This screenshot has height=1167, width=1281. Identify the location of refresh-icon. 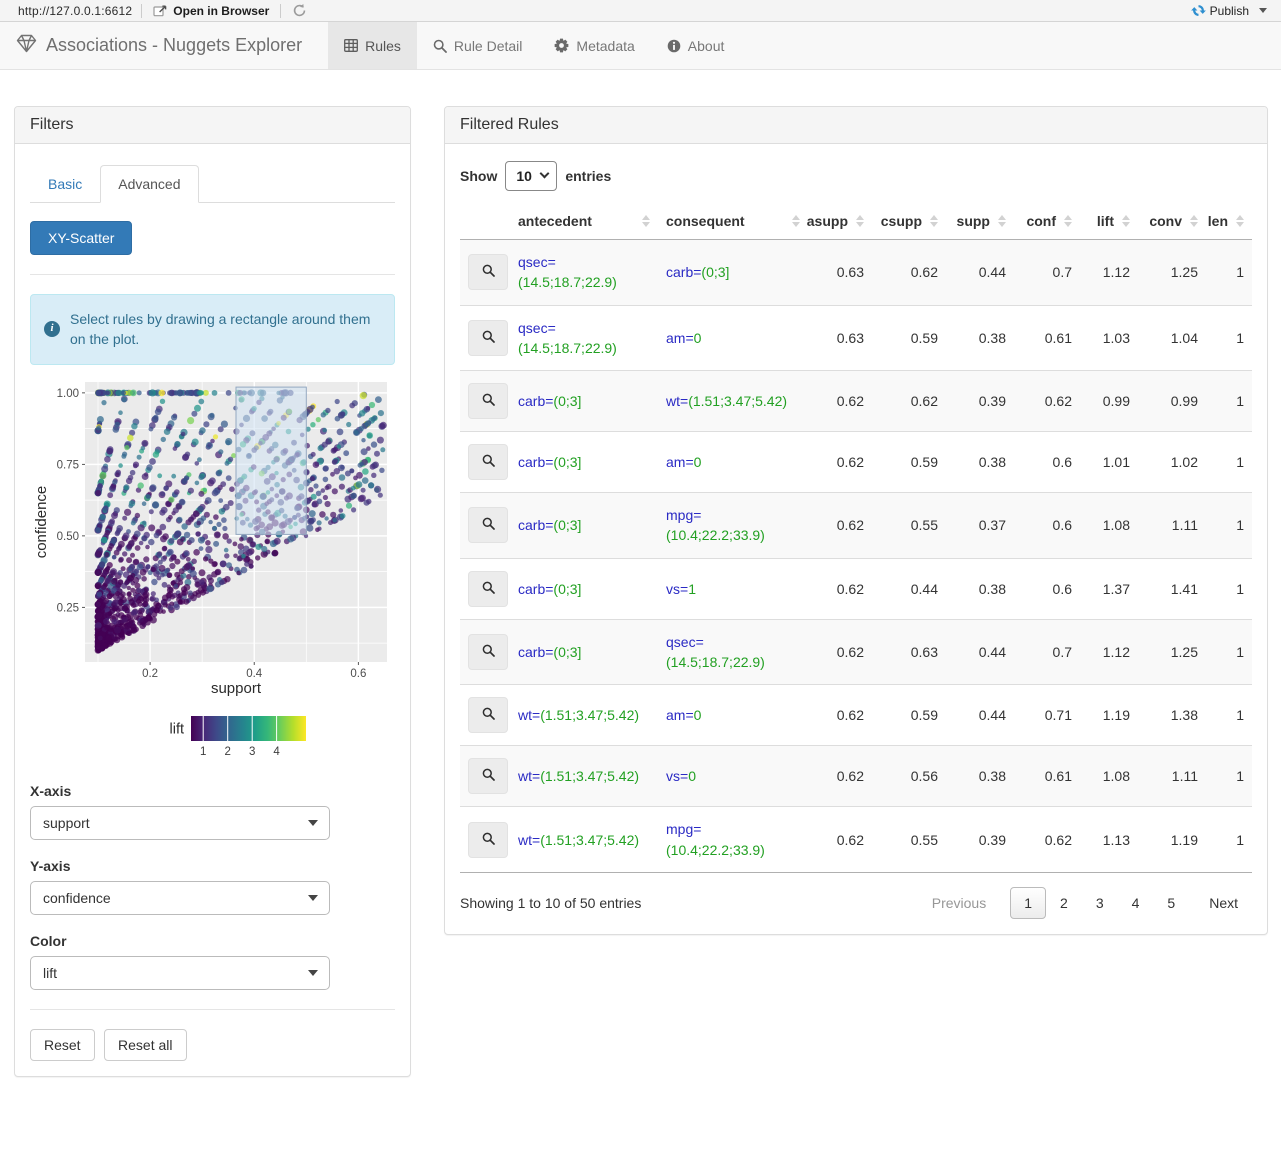
(299, 10).